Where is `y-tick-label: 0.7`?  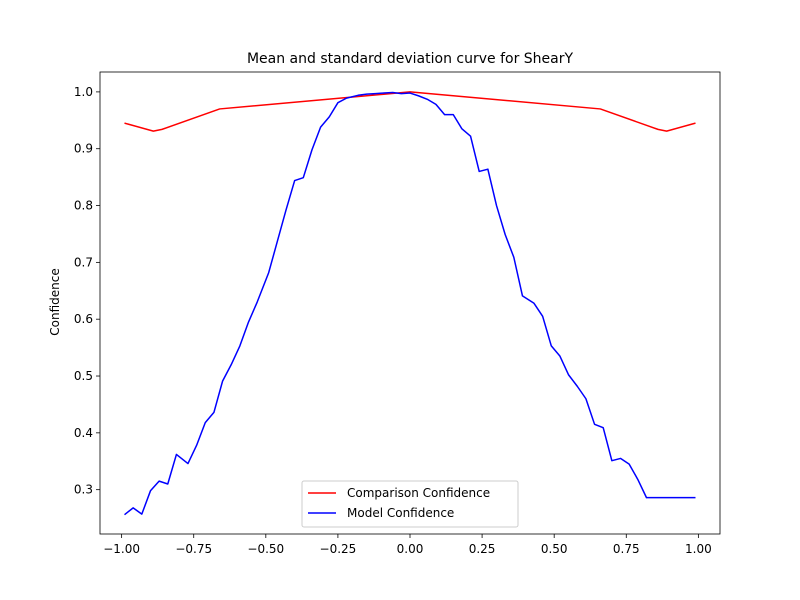 y-tick-label: 0.7 is located at coordinates (83, 262).